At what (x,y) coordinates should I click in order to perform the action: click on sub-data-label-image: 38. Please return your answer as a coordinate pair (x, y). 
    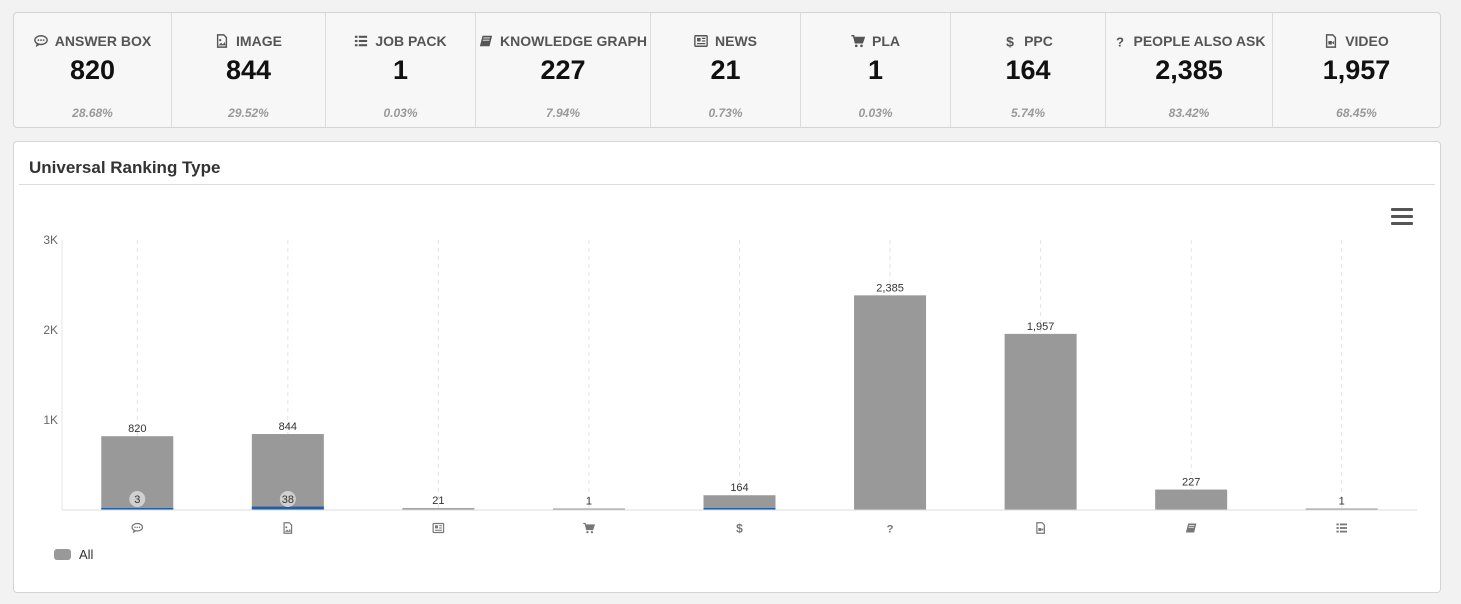
    Looking at the image, I should click on (288, 500).